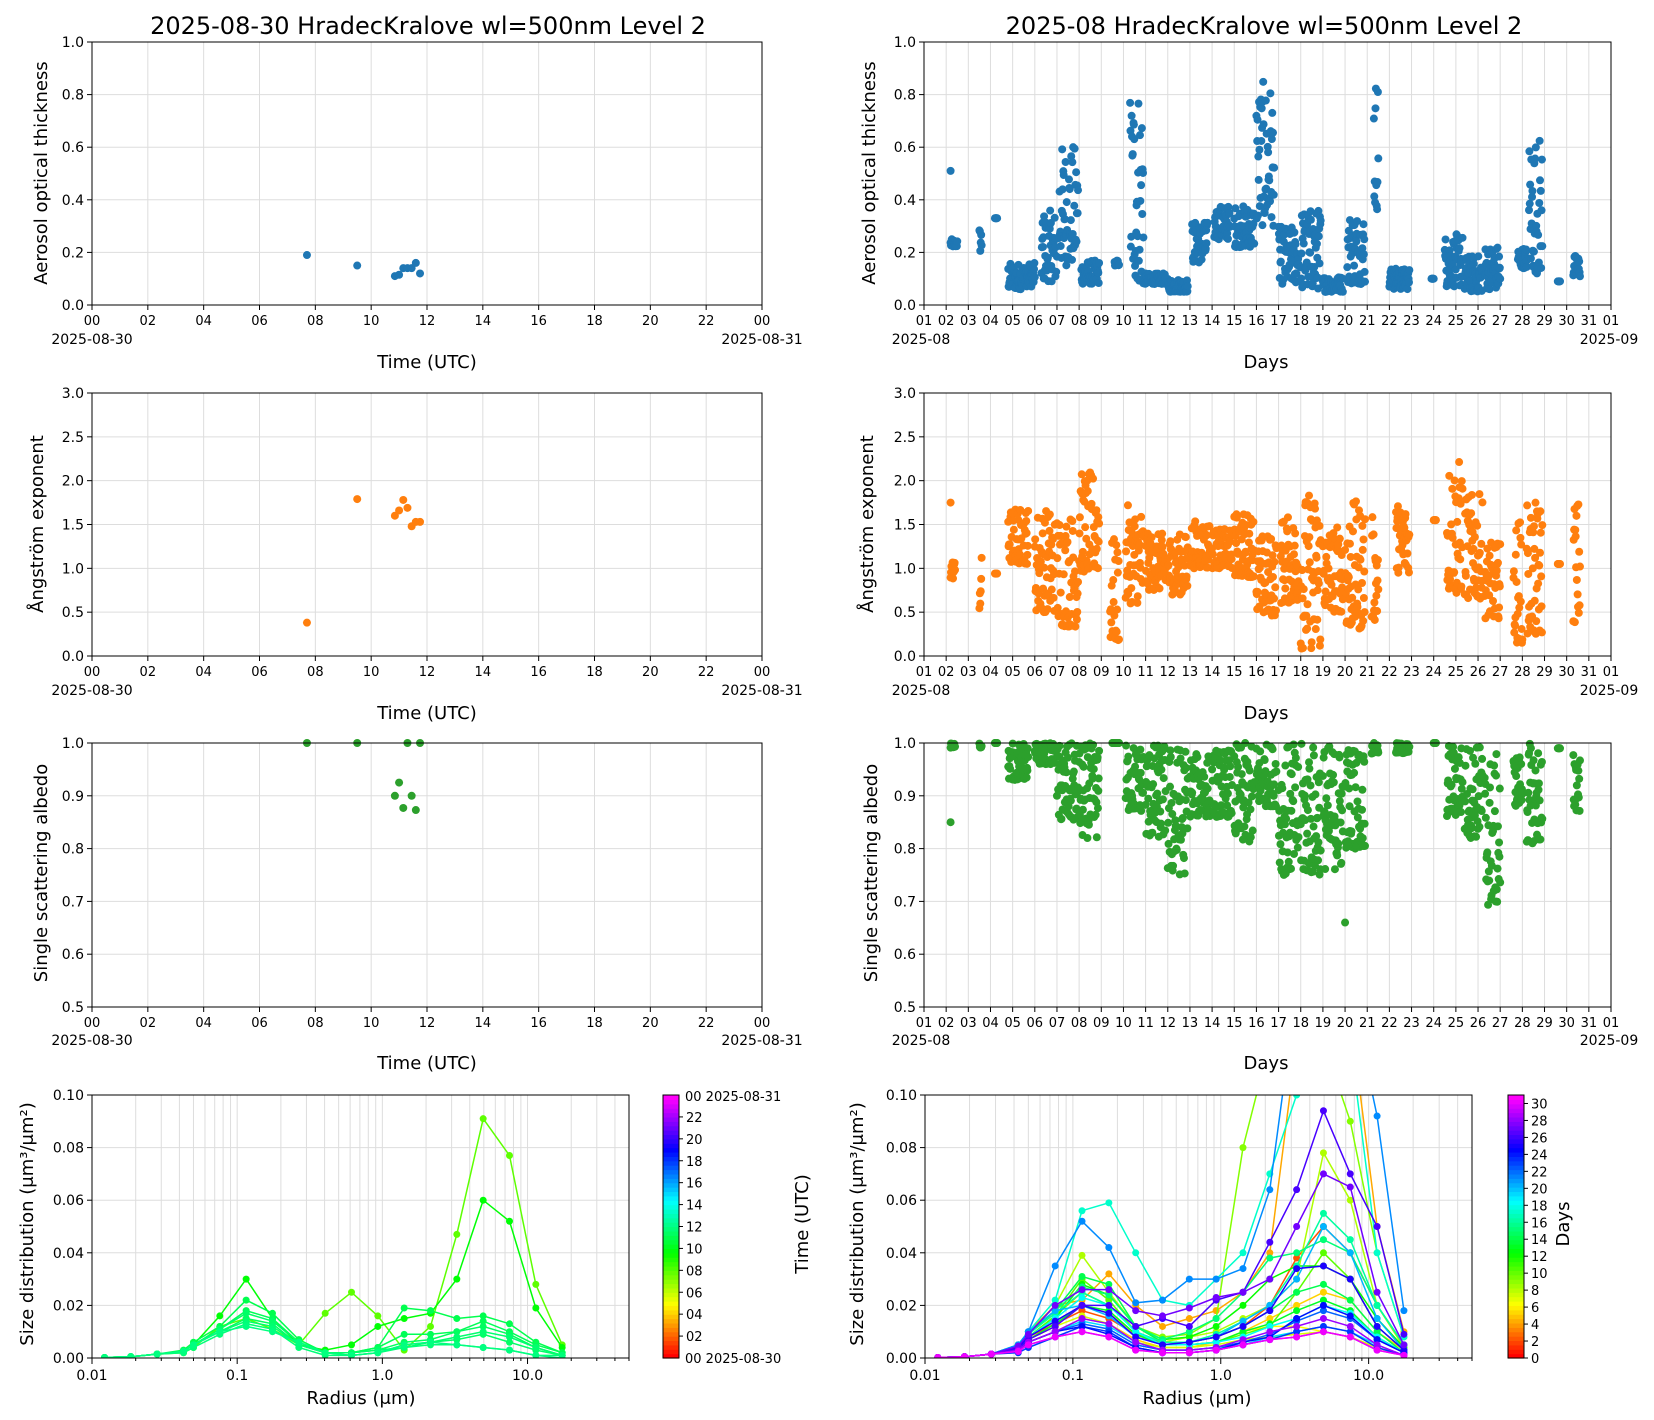 The height and width of the screenshot is (1420, 1654). What do you see at coordinates (1323, 672) in the screenshot?
I see `x-tick-label: 19` at bounding box center [1323, 672].